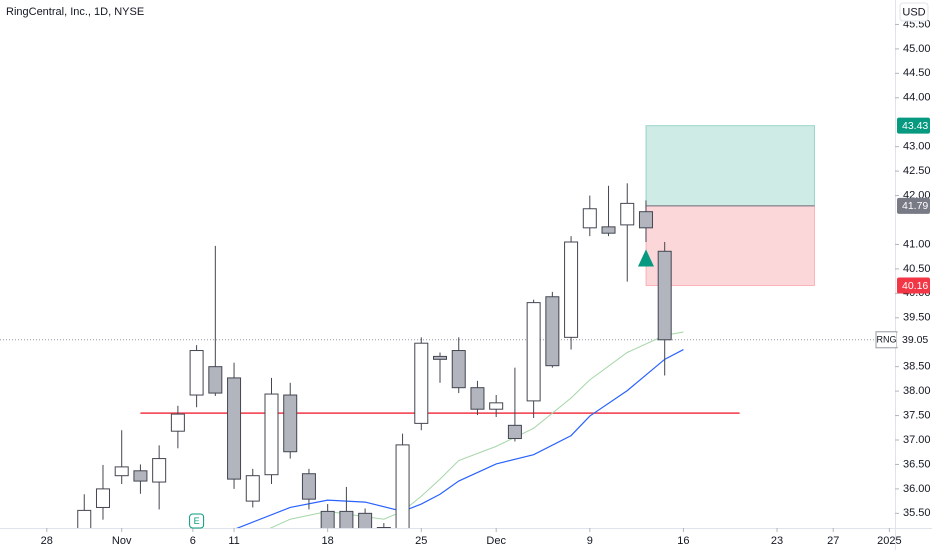 The height and width of the screenshot is (550, 932). I want to click on entry-price: 41.79, so click(915, 206).